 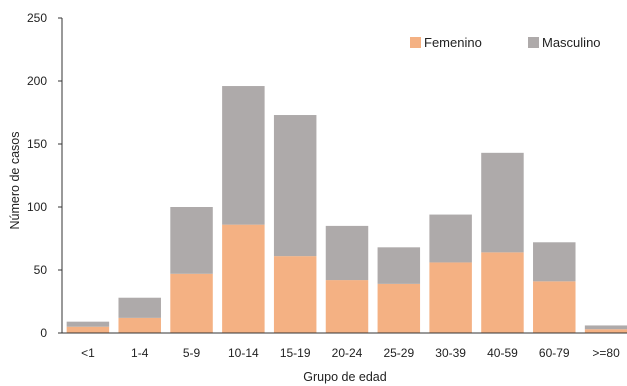 I want to click on x-tick-label: 10-14, so click(x=243, y=353).